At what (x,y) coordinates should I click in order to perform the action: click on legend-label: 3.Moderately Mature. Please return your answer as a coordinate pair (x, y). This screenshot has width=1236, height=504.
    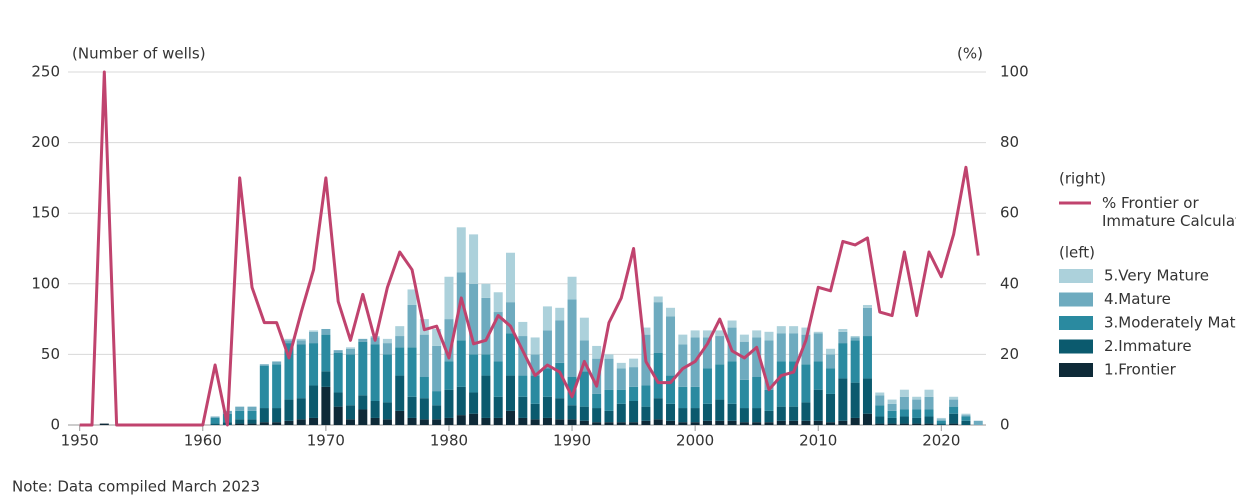
    Looking at the image, I should click on (1170, 323).